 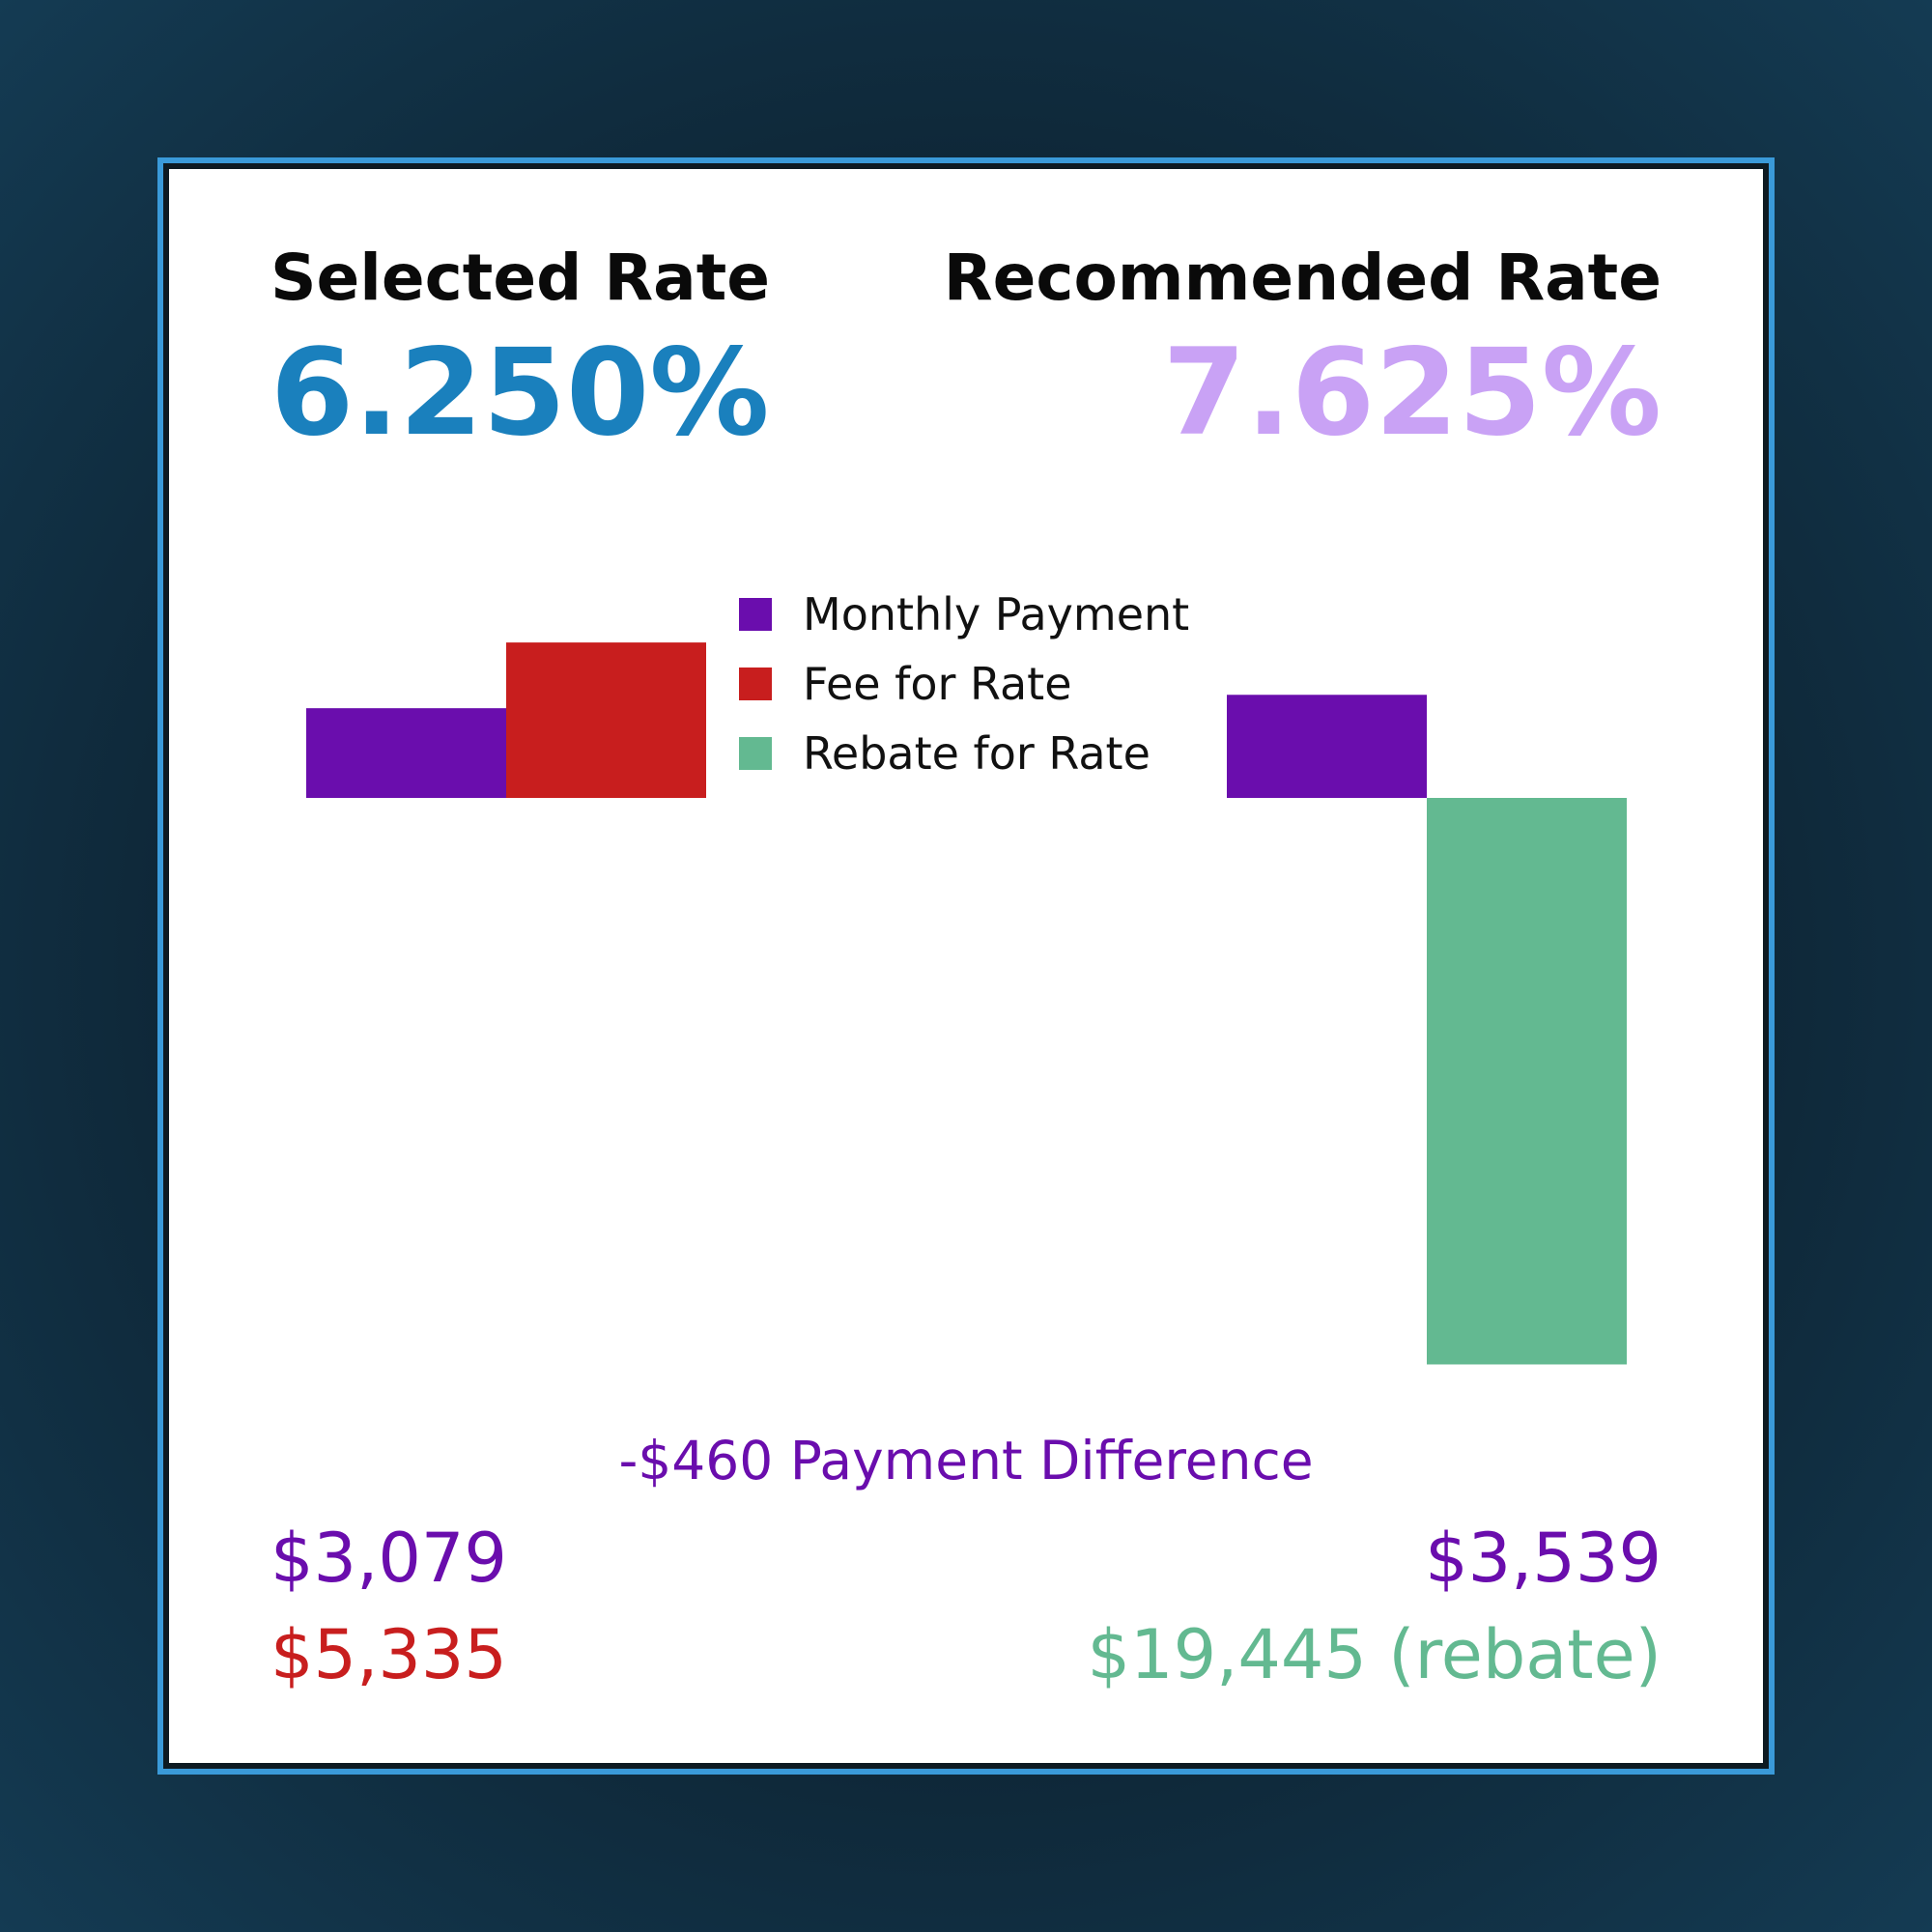 I want to click on legend-label-fee-for-rate: Fee for Rate, so click(x=937, y=684).